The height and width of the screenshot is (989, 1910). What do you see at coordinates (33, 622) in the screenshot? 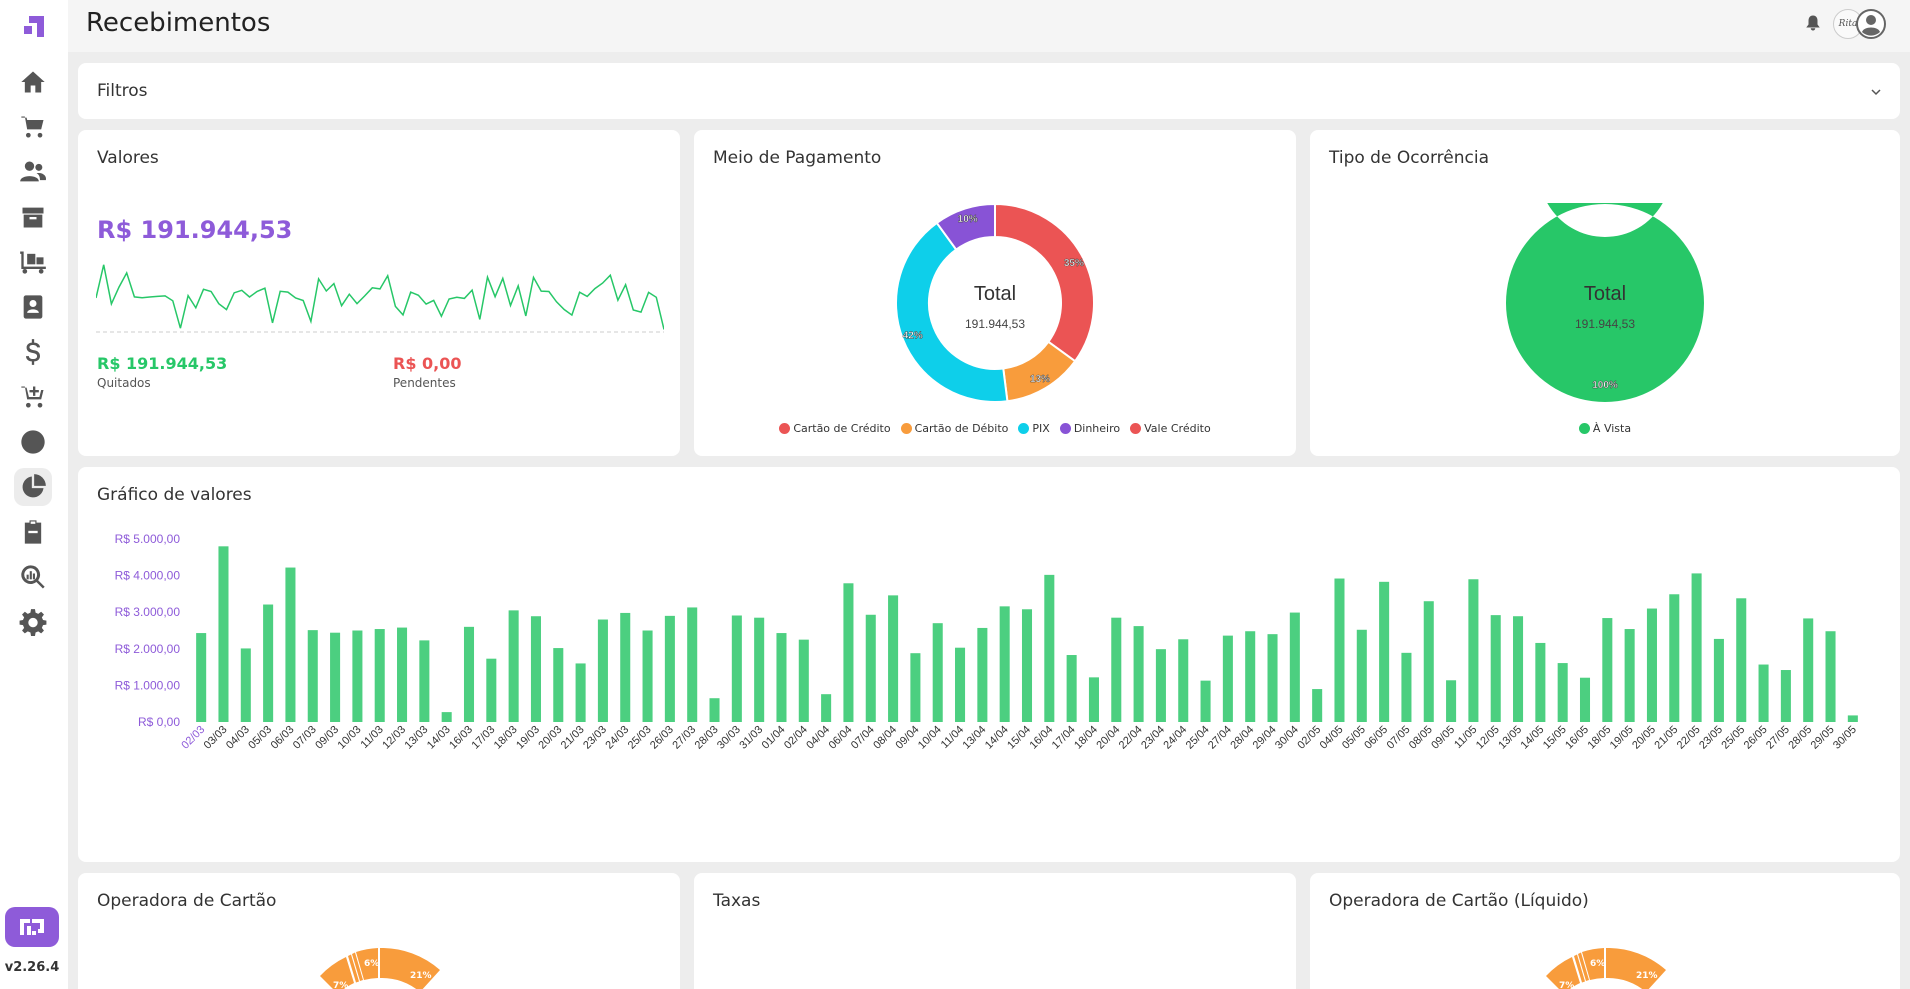
I see `sidebar-item-settings` at bounding box center [33, 622].